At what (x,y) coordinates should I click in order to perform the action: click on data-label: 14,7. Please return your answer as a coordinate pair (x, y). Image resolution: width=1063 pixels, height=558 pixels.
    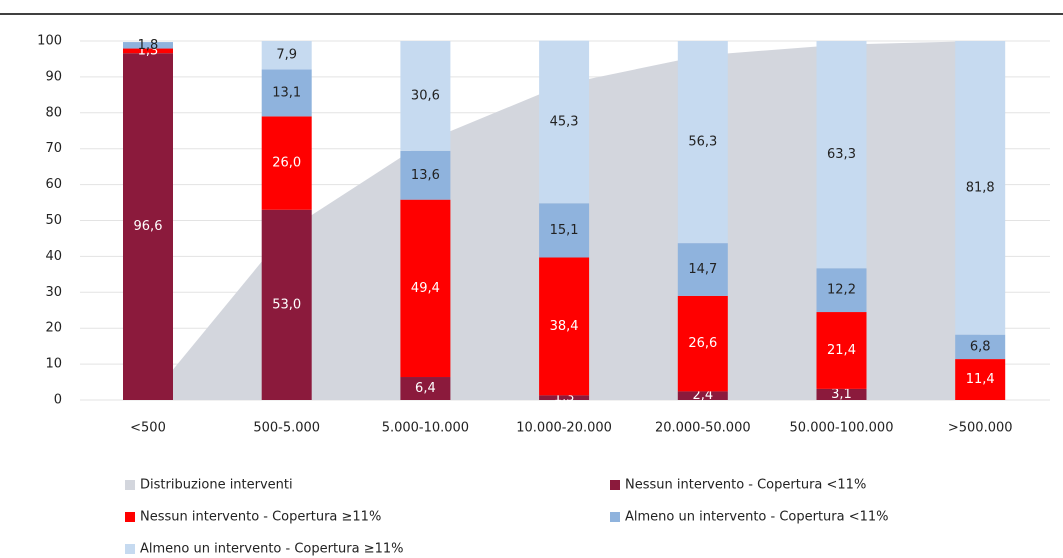
    Looking at the image, I should click on (702, 269).